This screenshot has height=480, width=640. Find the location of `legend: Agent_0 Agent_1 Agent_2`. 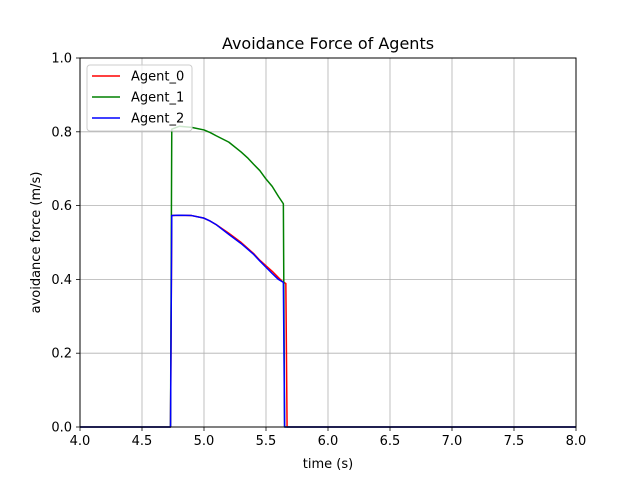

legend: Agent_0 Agent_1 Agent_2 is located at coordinates (139, 98).